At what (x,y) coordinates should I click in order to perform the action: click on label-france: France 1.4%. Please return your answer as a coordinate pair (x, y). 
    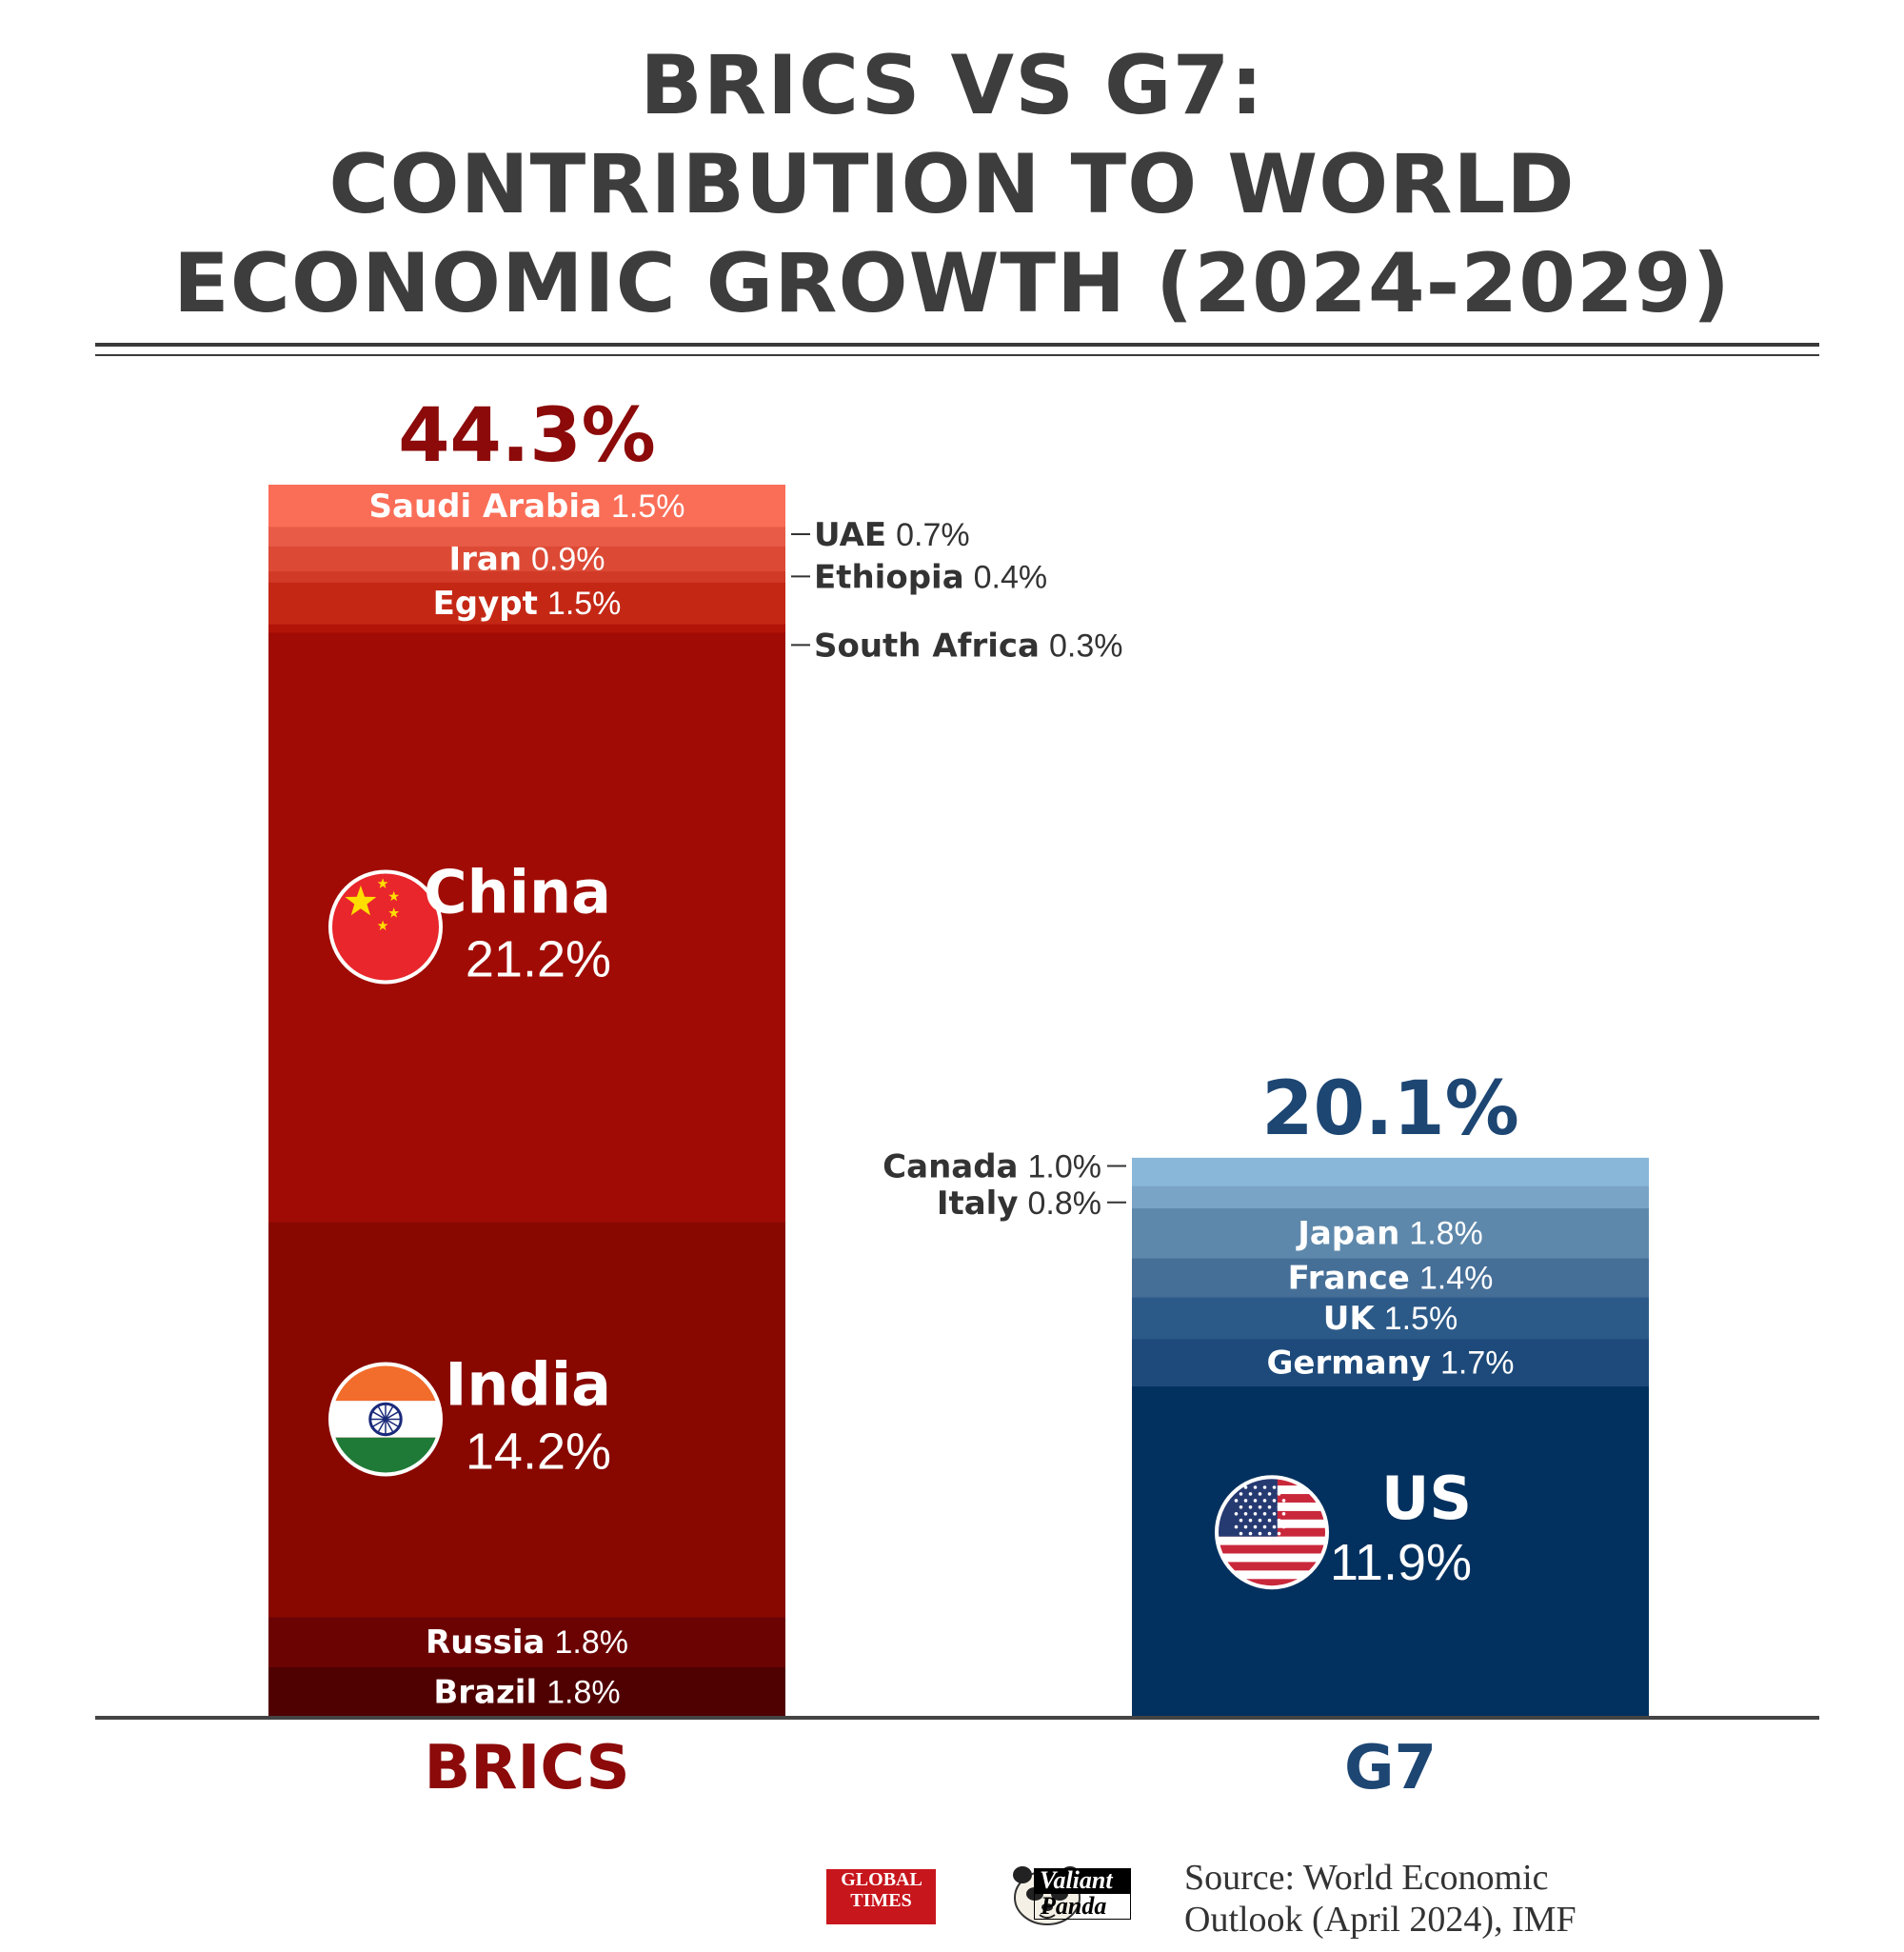
    Looking at the image, I should click on (1391, 1279).